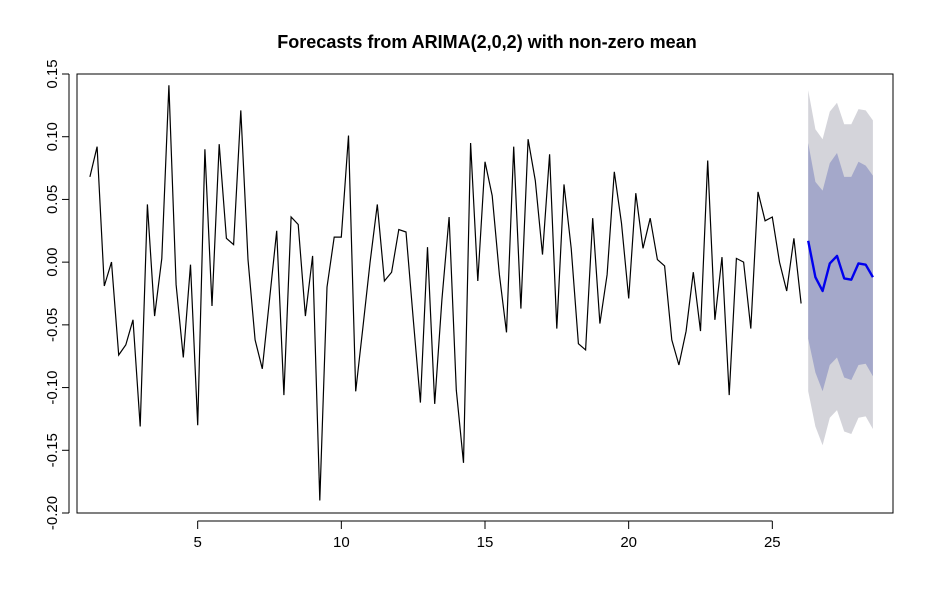 This screenshot has height=609, width=935. I want to click on x-tick-label: 20, so click(628, 542).